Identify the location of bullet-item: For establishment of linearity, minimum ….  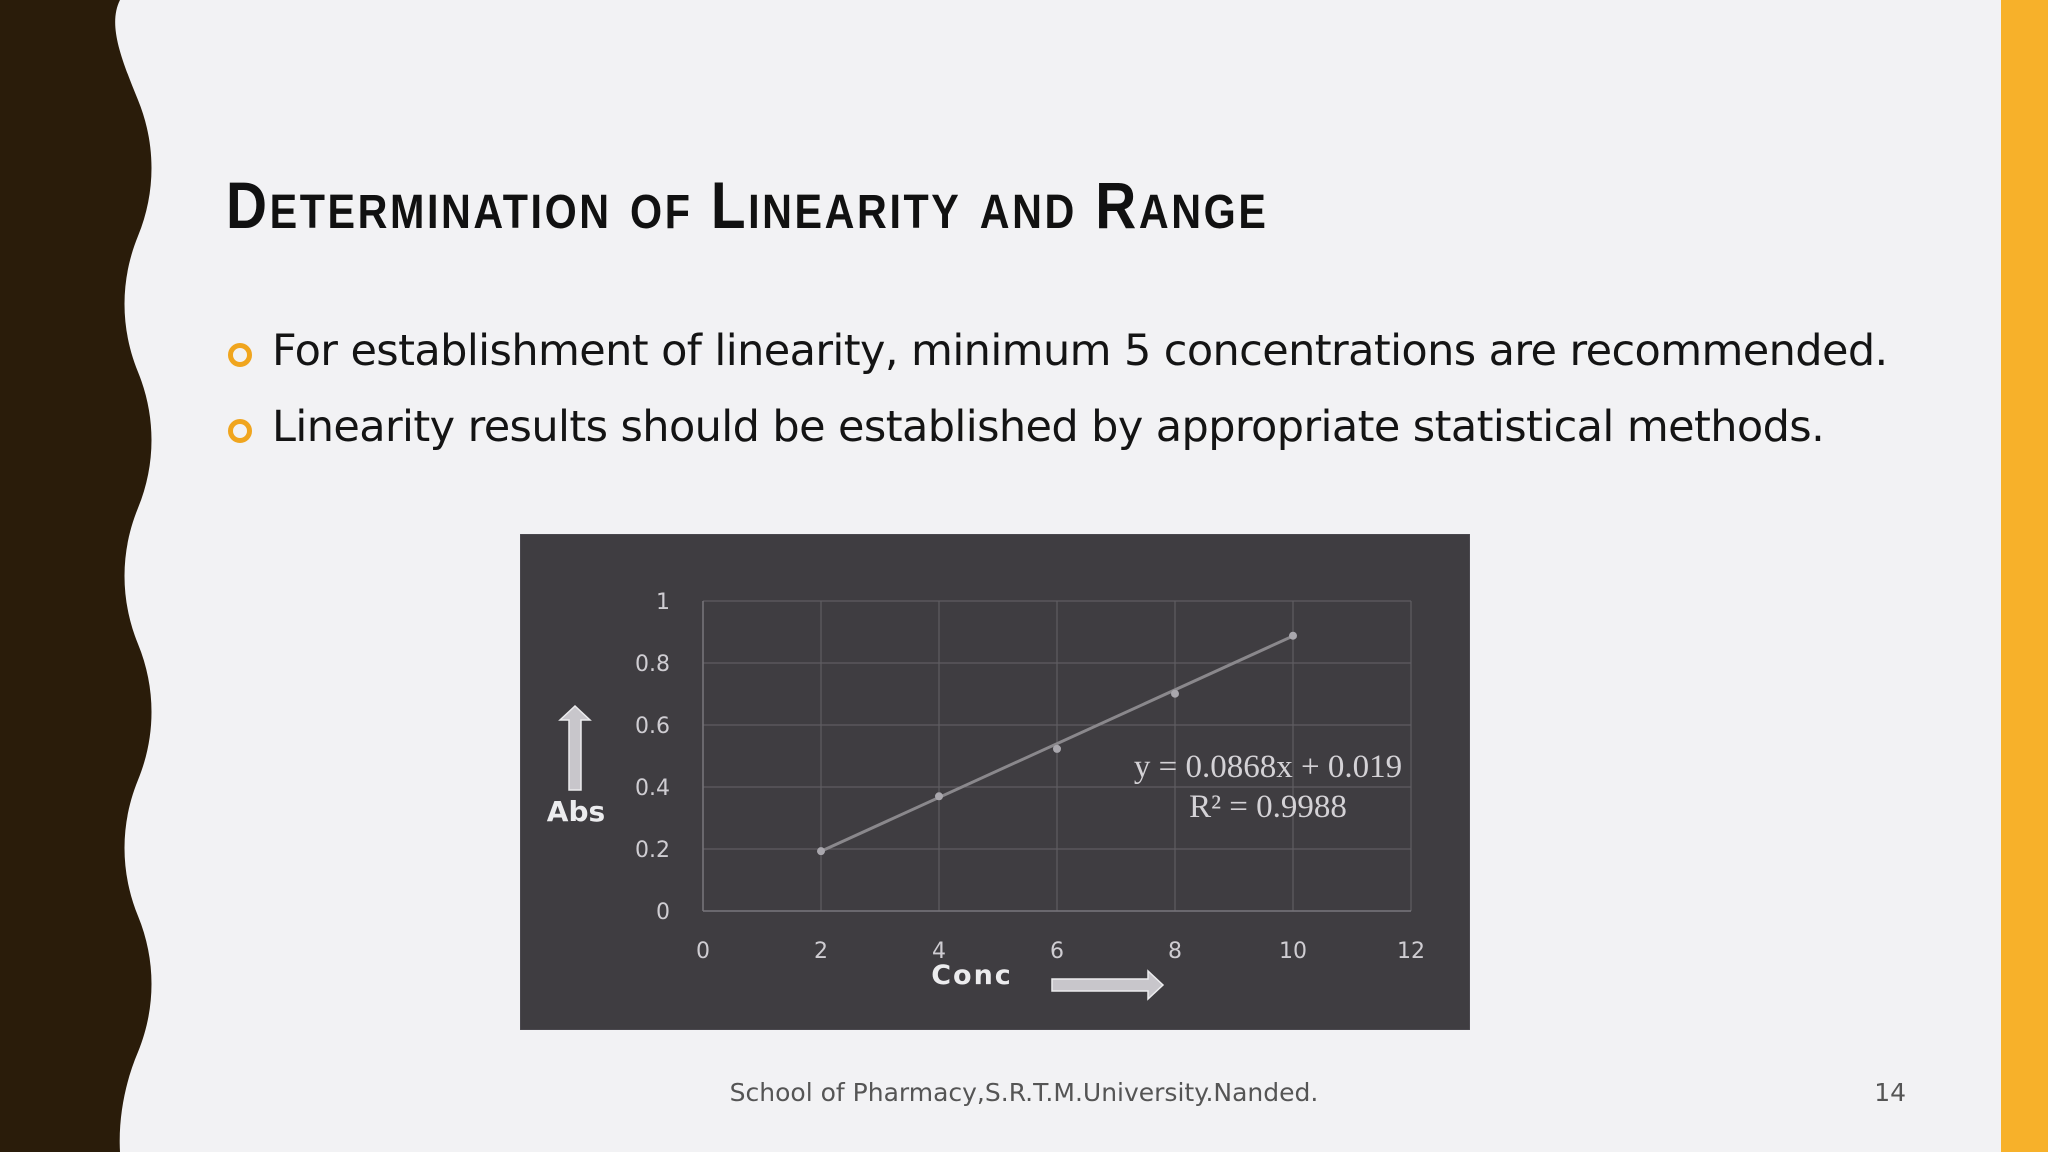
(1058, 360).